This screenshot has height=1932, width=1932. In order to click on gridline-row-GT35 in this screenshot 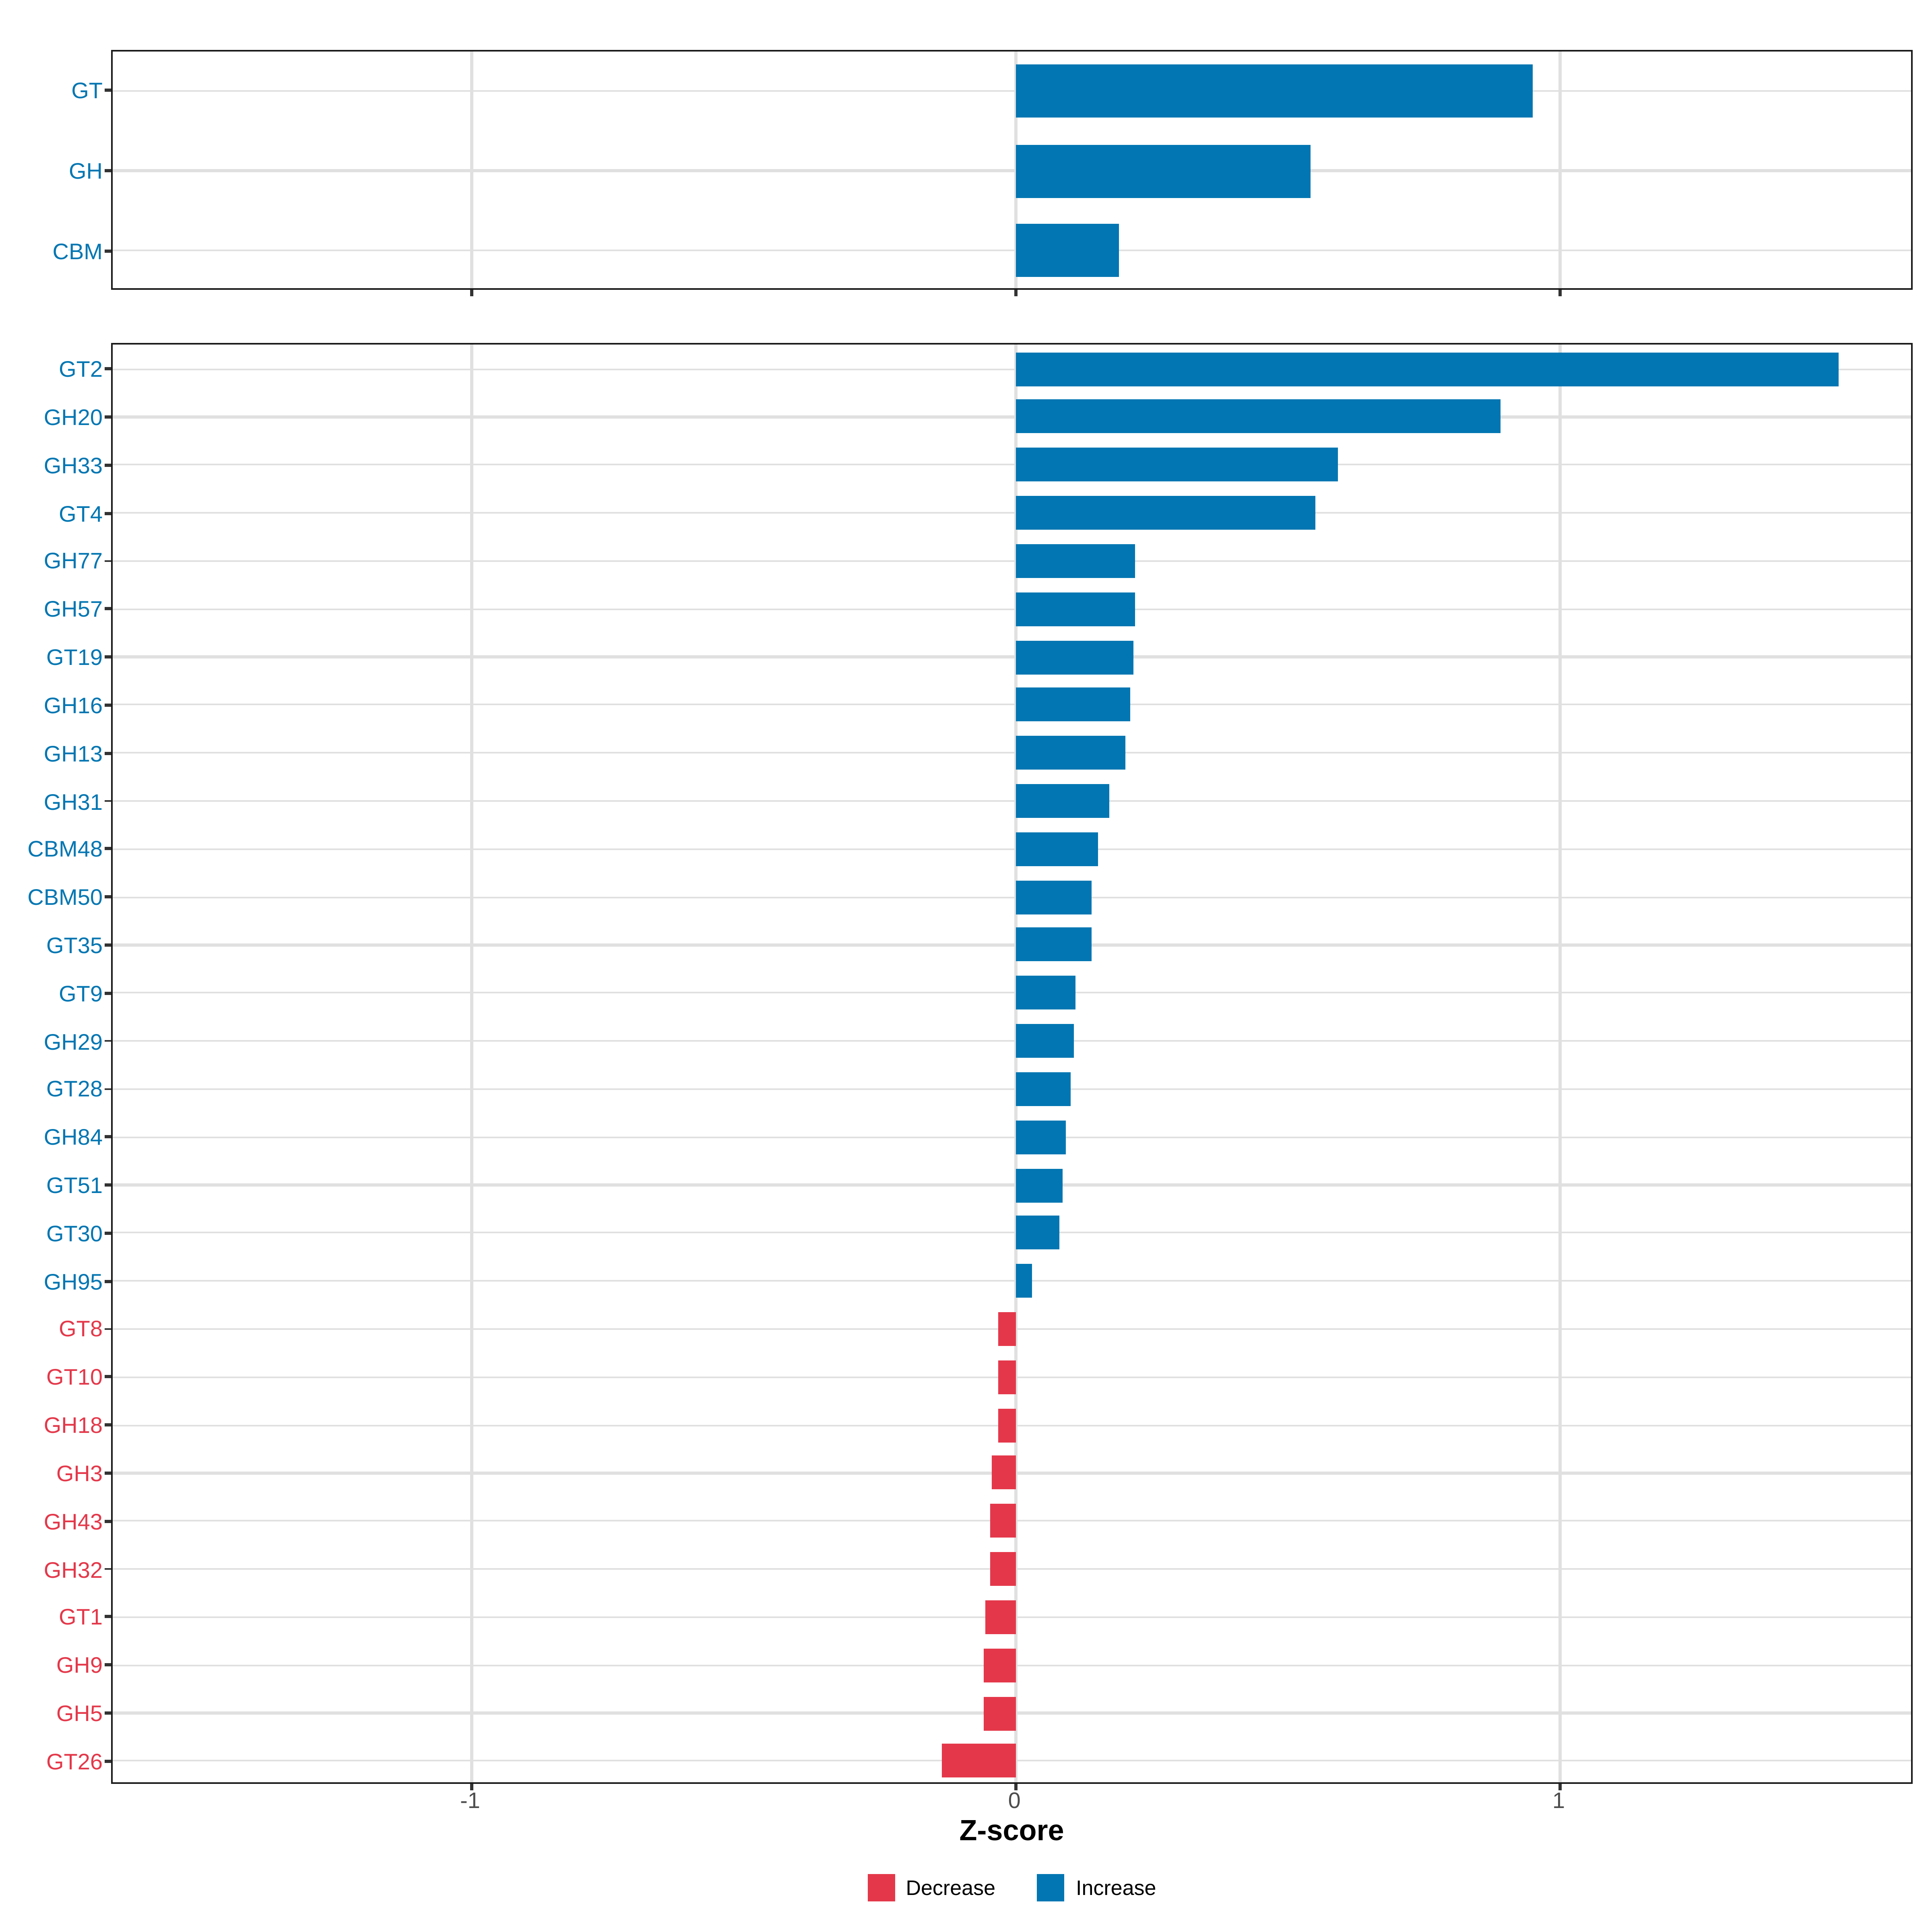, I will do `click(1011, 945)`.